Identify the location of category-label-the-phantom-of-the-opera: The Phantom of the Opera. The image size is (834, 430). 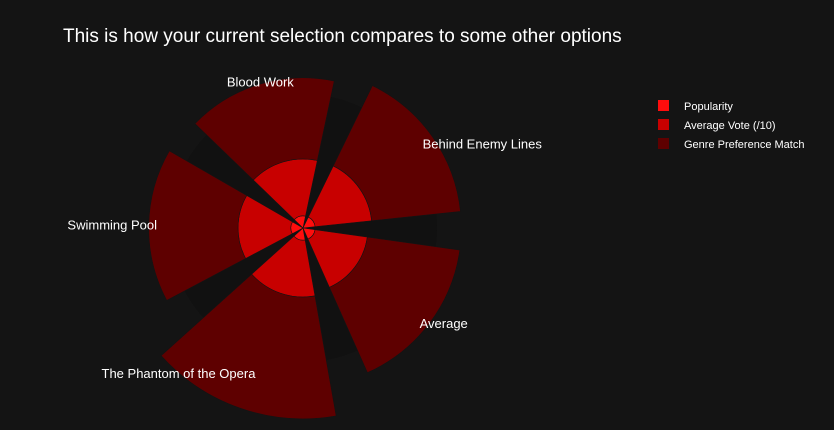
(179, 373).